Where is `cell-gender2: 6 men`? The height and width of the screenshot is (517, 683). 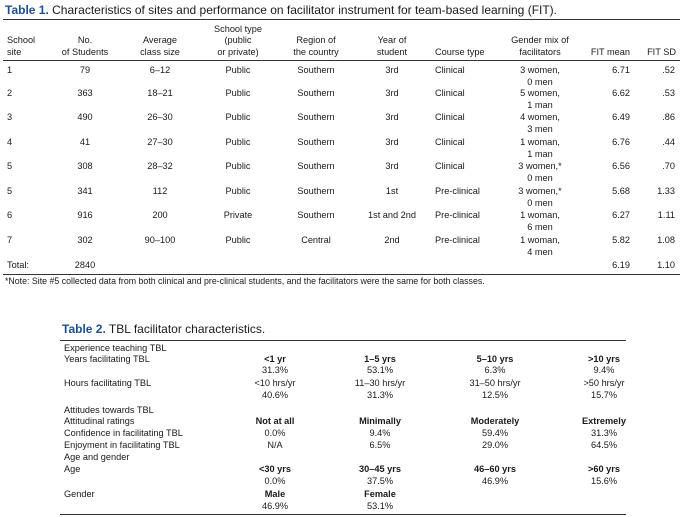
cell-gender2: 6 men is located at coordinates (540, 226).